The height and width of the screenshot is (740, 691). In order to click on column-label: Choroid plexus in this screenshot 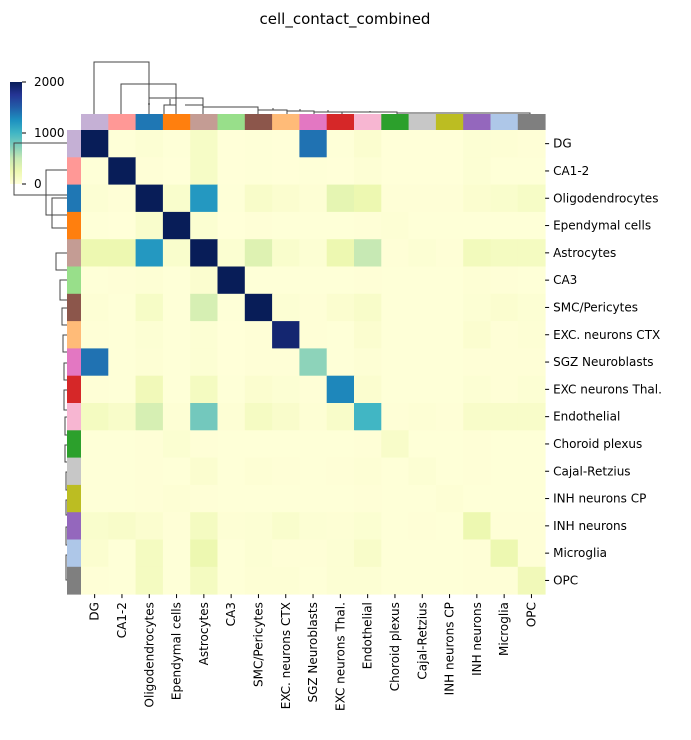, I will do `click(395, 646)`.